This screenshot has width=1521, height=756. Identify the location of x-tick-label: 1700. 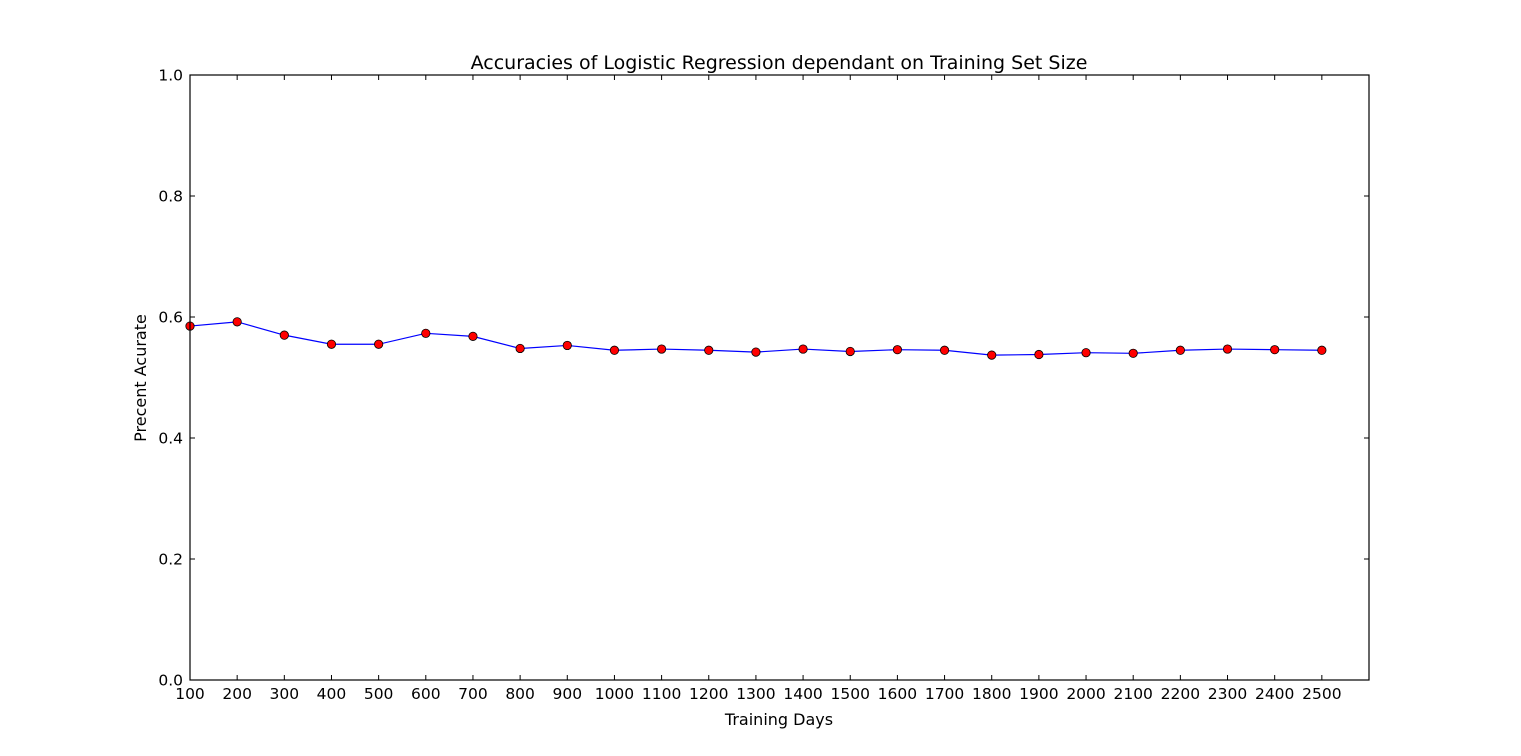
(944, 694).